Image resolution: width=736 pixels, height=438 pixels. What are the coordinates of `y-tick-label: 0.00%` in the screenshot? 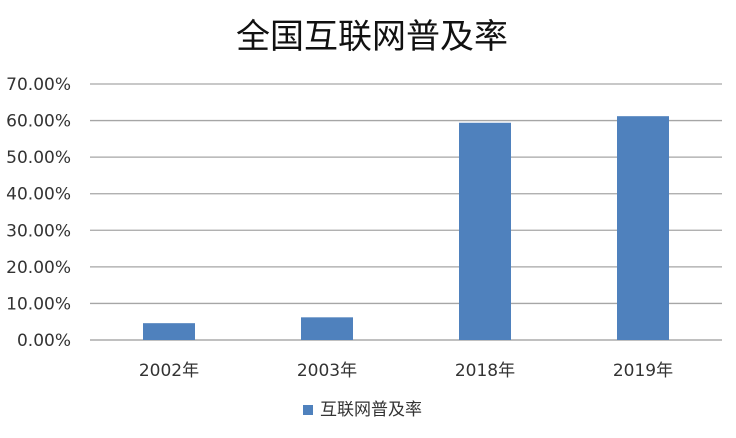 It's located at (44, 341).